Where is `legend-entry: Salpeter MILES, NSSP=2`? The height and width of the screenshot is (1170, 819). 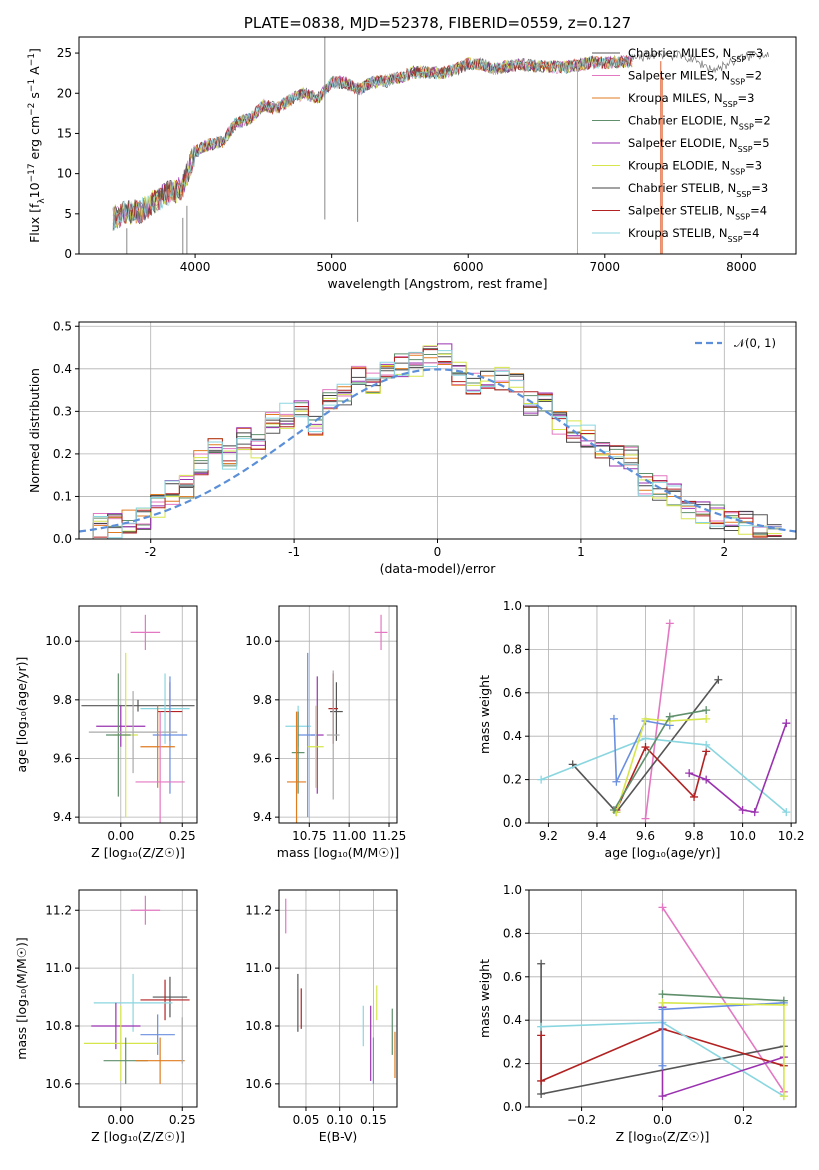 legend-entry: Salpeter MILES, NSSP=2 is located at coordinates (695, 78).